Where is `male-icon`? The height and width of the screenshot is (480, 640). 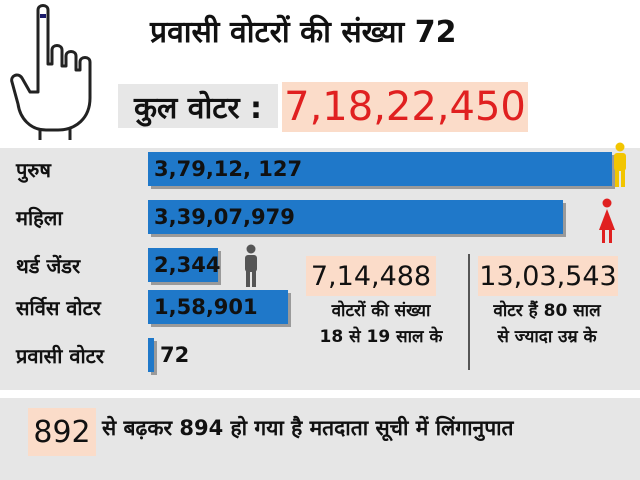
male-icon is located at coordinates (620, 164).